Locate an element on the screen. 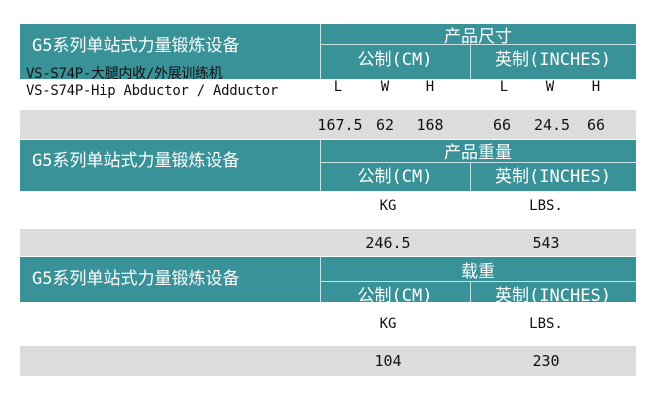 The image size is (648, 400). dimensions-title: 产品尺寸 is located at coordinates (478, 37).